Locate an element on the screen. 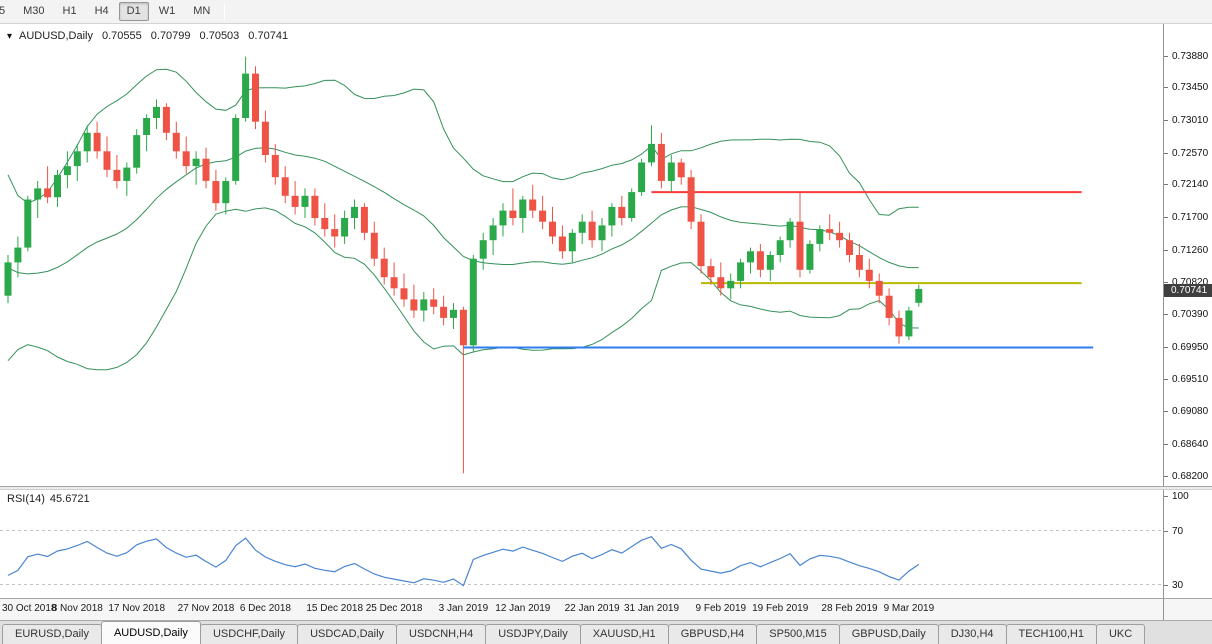 Image resolution: width=1212 pixels, height=644 pixels. tab-gbpusd-daily: GBPUSD,Daily is located at coordinates (888, 634).